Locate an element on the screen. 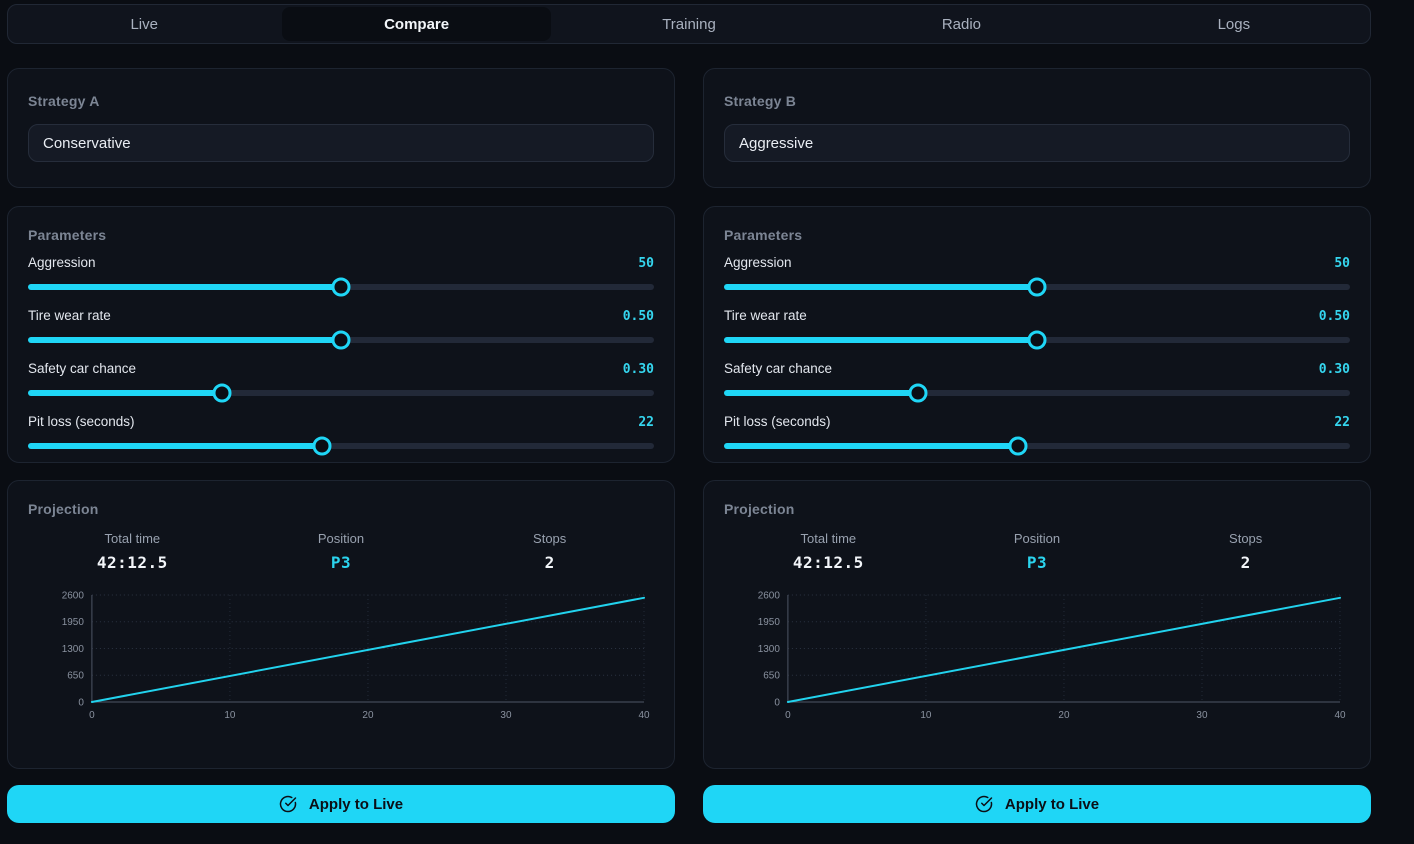  projection-b-stats: Total time 42:12.5 Position P3 Stops 2 is located at coordinates (1037, 551).